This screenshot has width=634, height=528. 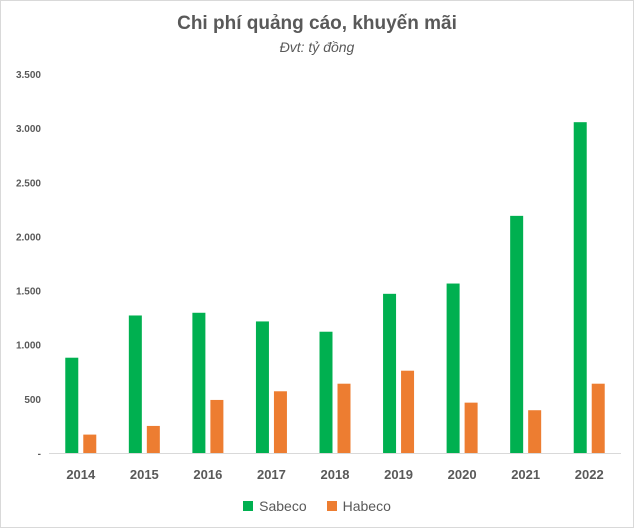 What do you see at coordinates (217, 426) in the screenshot?
I see `bar-habeco-2016` at bounding box center [217, 426].